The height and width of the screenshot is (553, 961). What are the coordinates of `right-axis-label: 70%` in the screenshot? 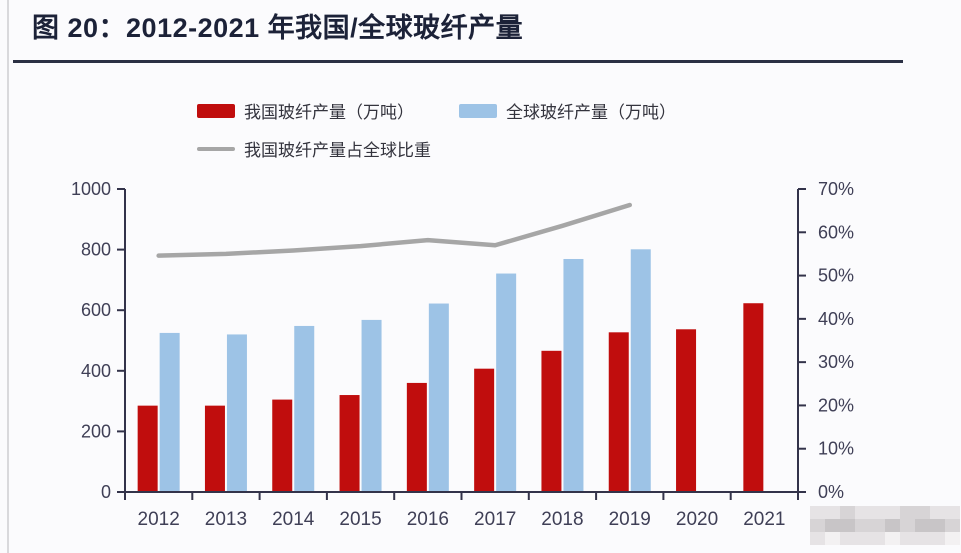 It's located at (836, 189).